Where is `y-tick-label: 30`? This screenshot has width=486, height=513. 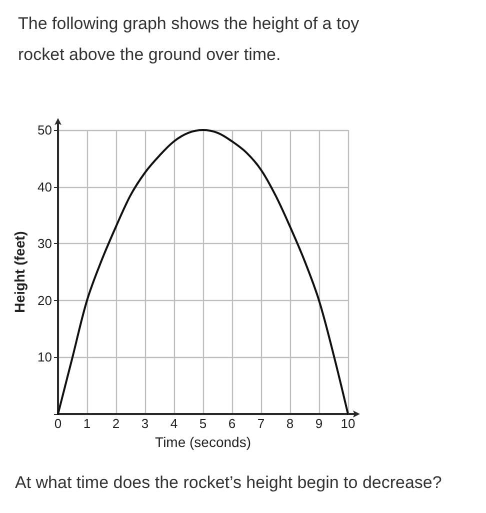
y-tick-label: 30 is located at coordinates (45, 244).